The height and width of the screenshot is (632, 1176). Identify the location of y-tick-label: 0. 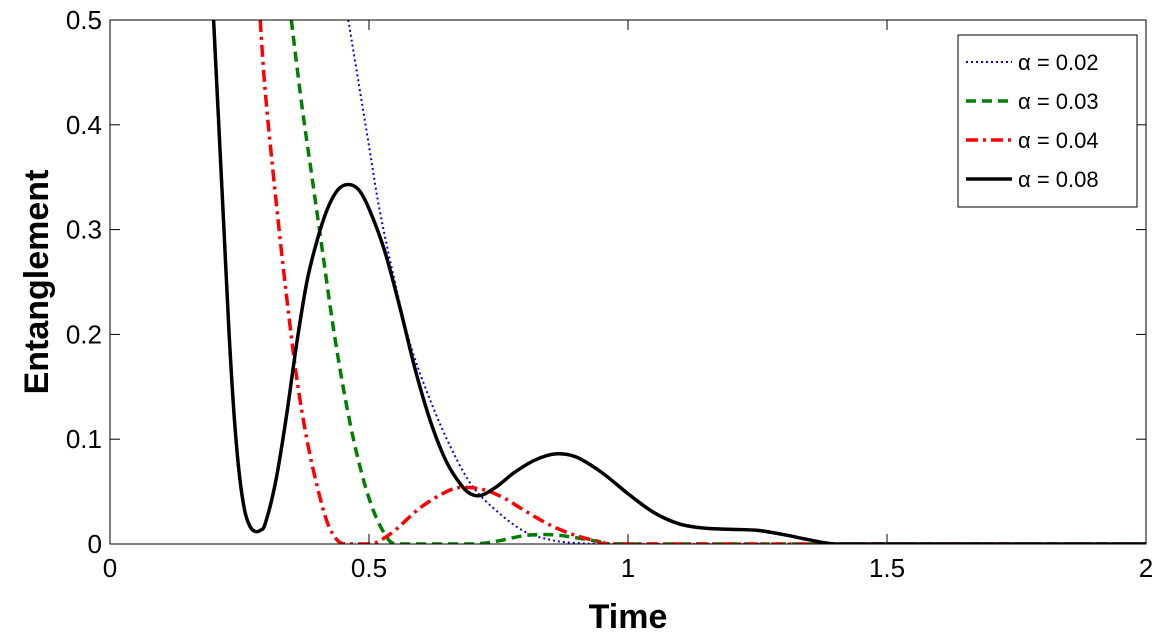
(95, 544).